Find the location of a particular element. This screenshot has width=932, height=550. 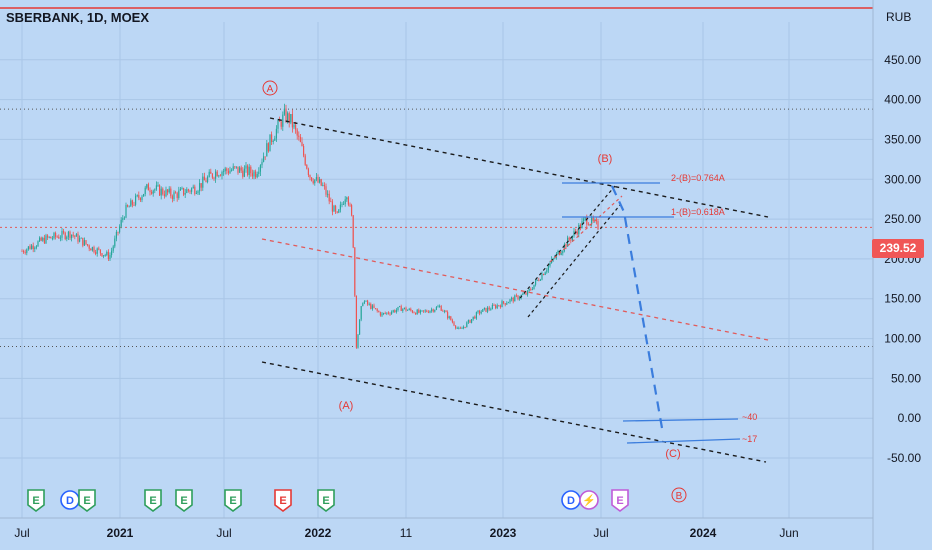

y-tick-label: 450.00 is located at coordinates (902, 60).